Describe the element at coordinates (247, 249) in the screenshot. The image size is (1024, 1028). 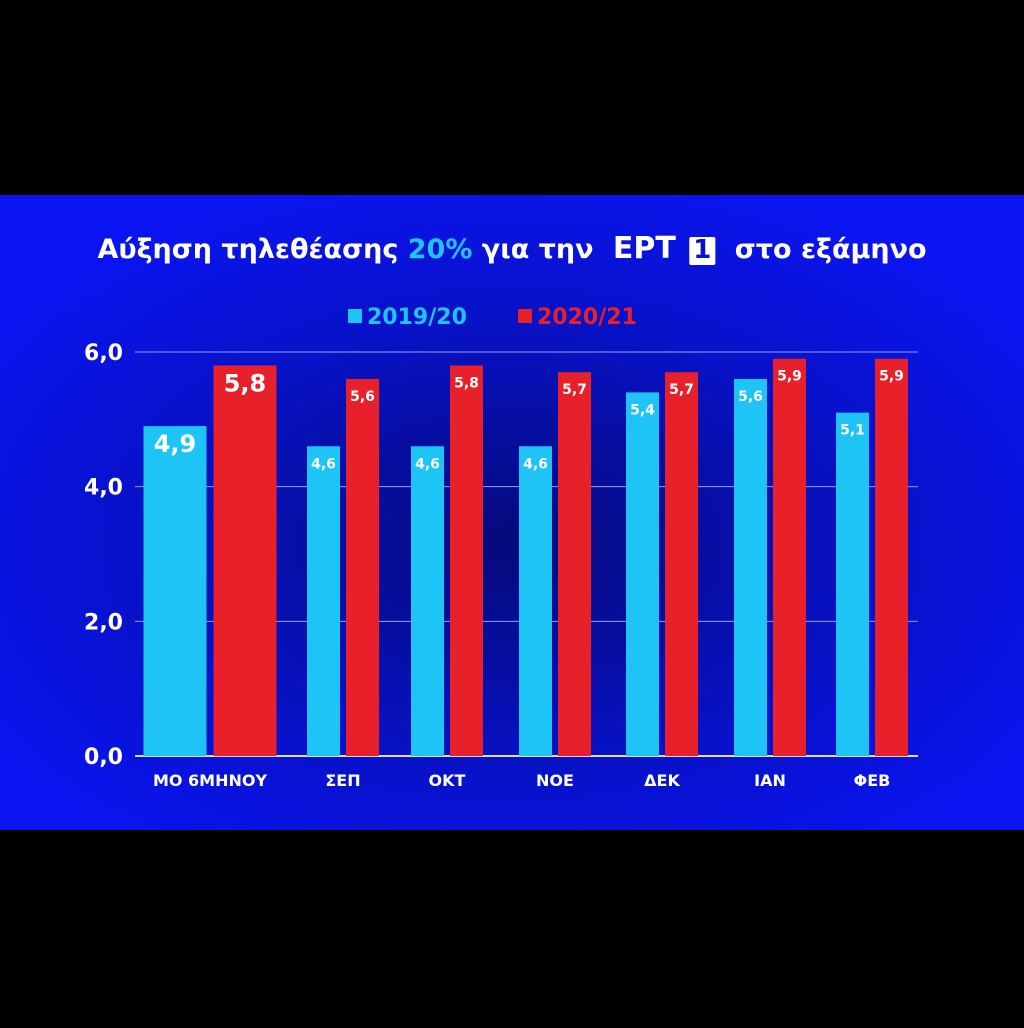
I see `title-part: Αύξηση τηλεθέασης` at that location.